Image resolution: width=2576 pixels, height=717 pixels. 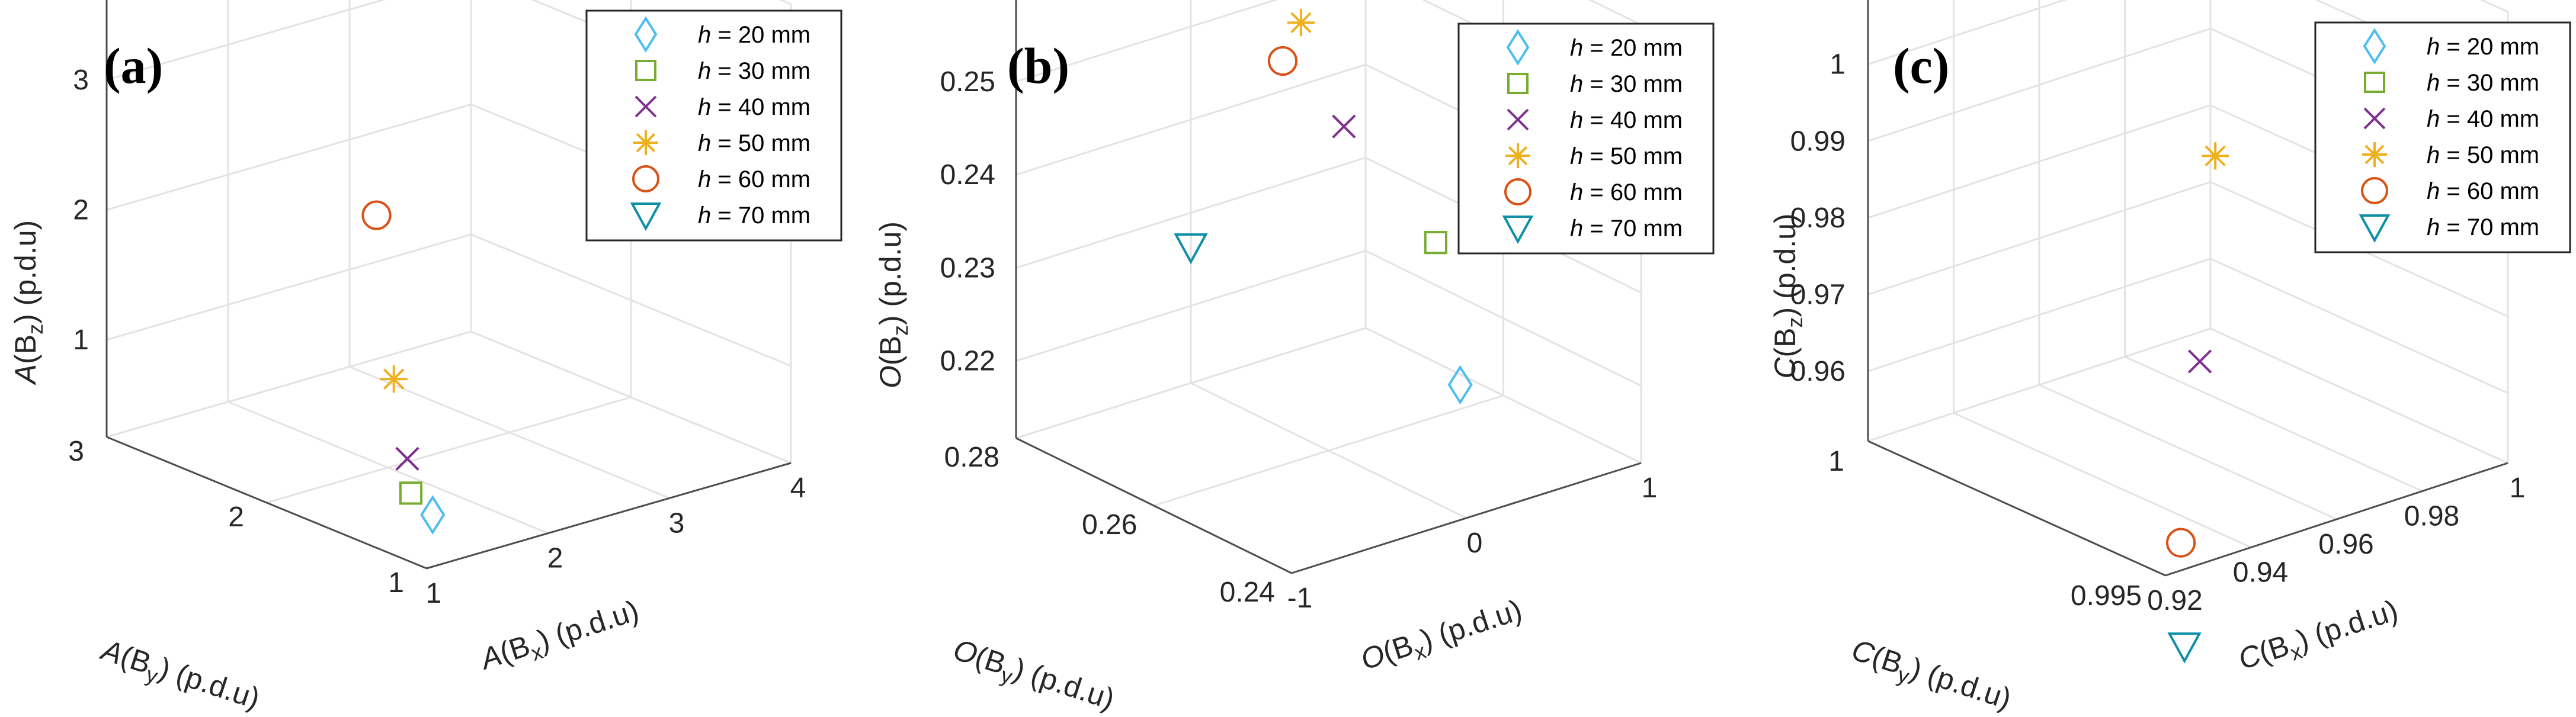 What do you see at coordinates (179, 675) in the screenshot?
I see `y-axis-label: A(By) (p.d.u)` at bounding box center [179, 675].